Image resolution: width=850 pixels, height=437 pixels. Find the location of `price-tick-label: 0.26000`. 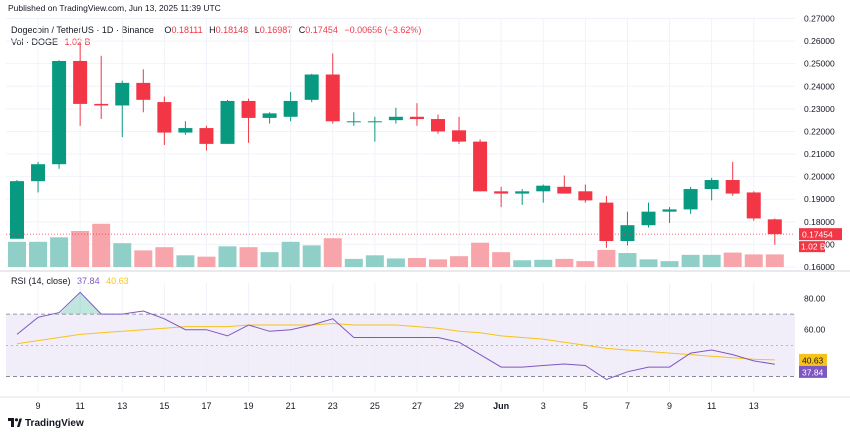

price-tick-label: 0.26000 is located at coordinates (819, 41).